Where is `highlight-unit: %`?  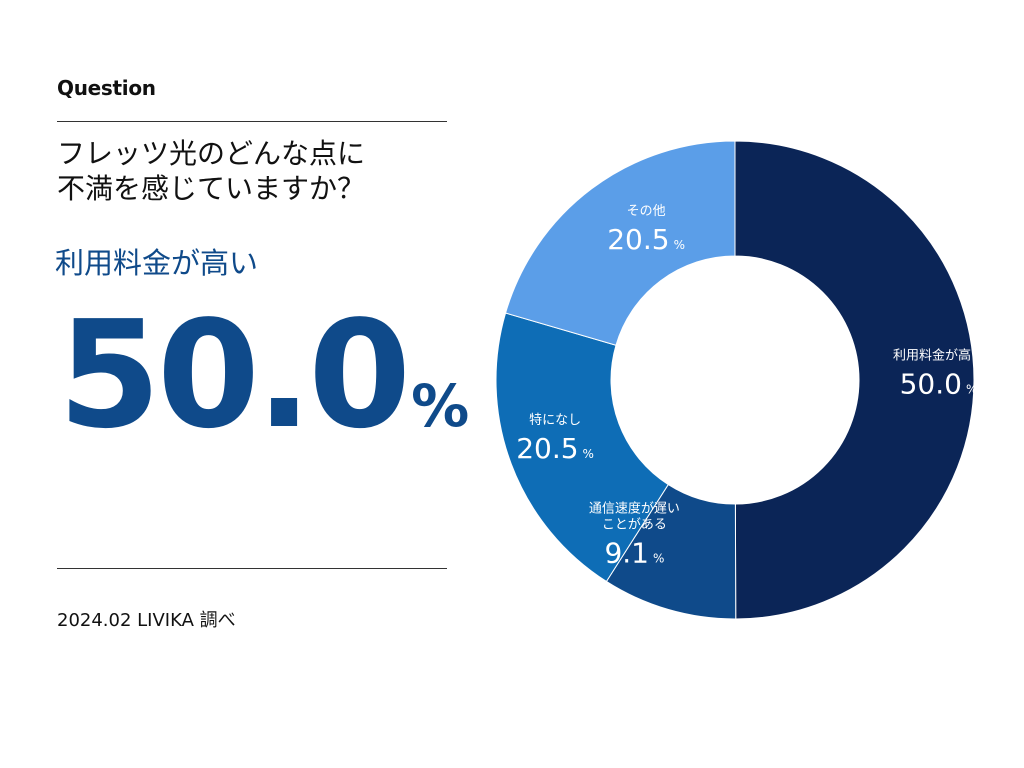 highlight-unit: % is located at coordinates (440, 406).